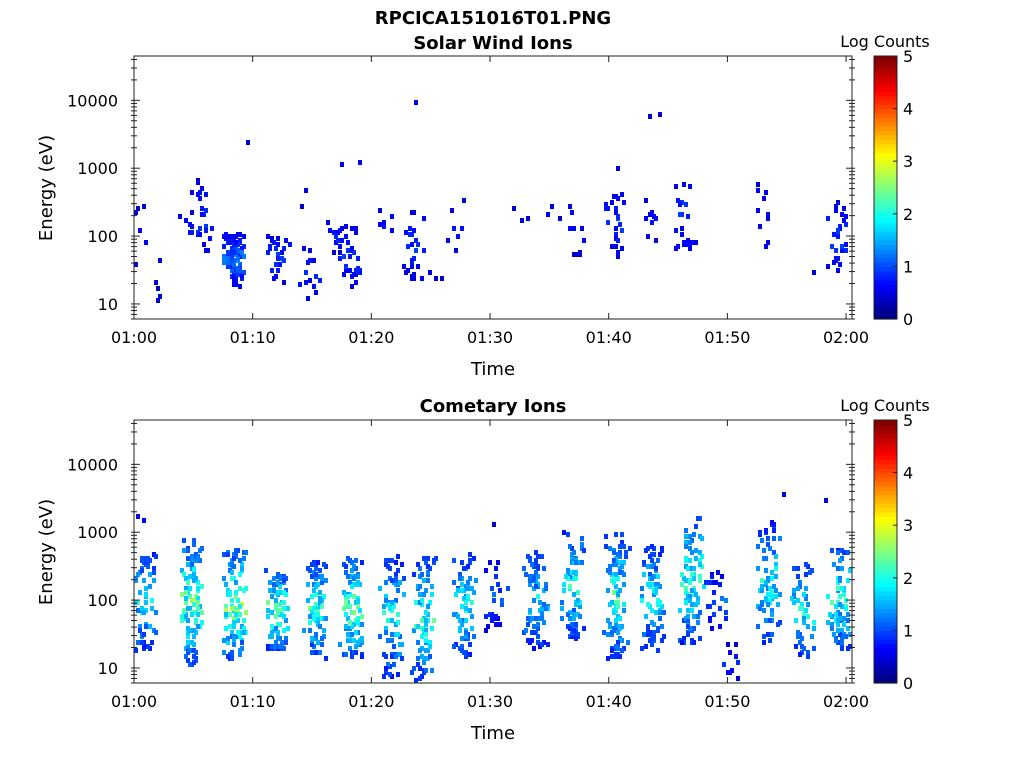  Describe the element at coordinates (908, 109) in the screenshot. I see `colorbar-tick-label: 4` at that location.